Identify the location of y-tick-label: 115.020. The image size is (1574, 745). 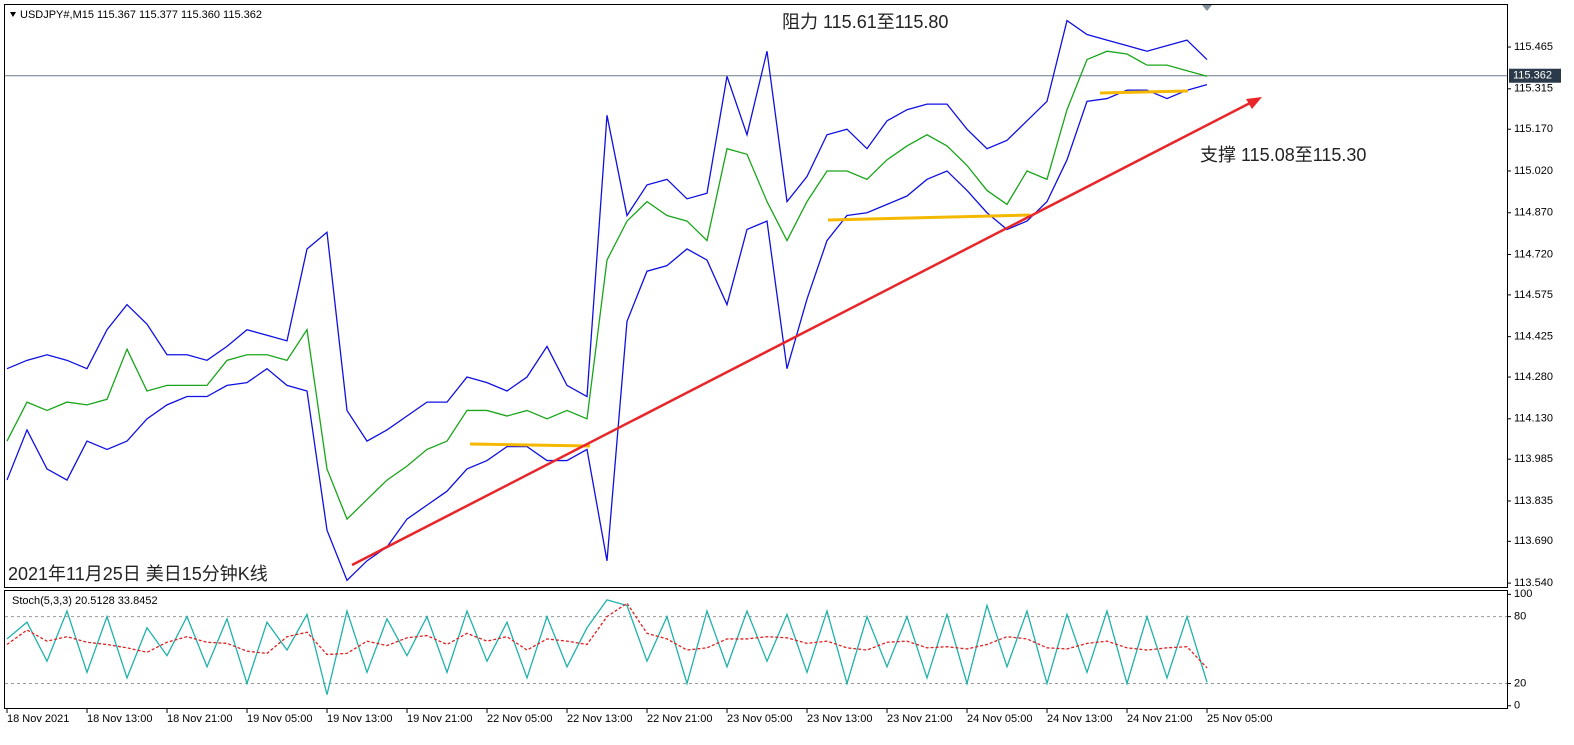
(1533, 171).